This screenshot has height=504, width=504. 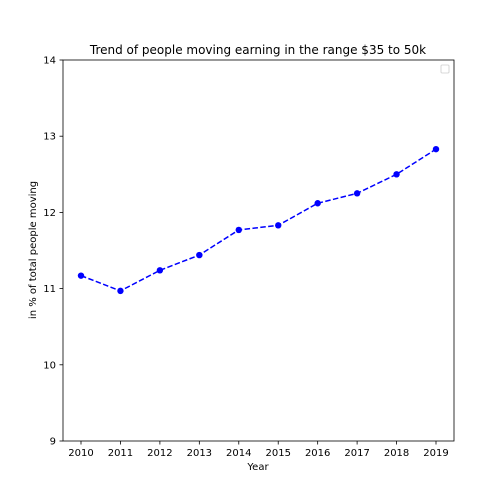 What do you see at coordinates (356, 453) in the screenshot?
I see `x-tick-label: 2017` at bounding box center [356, 453].